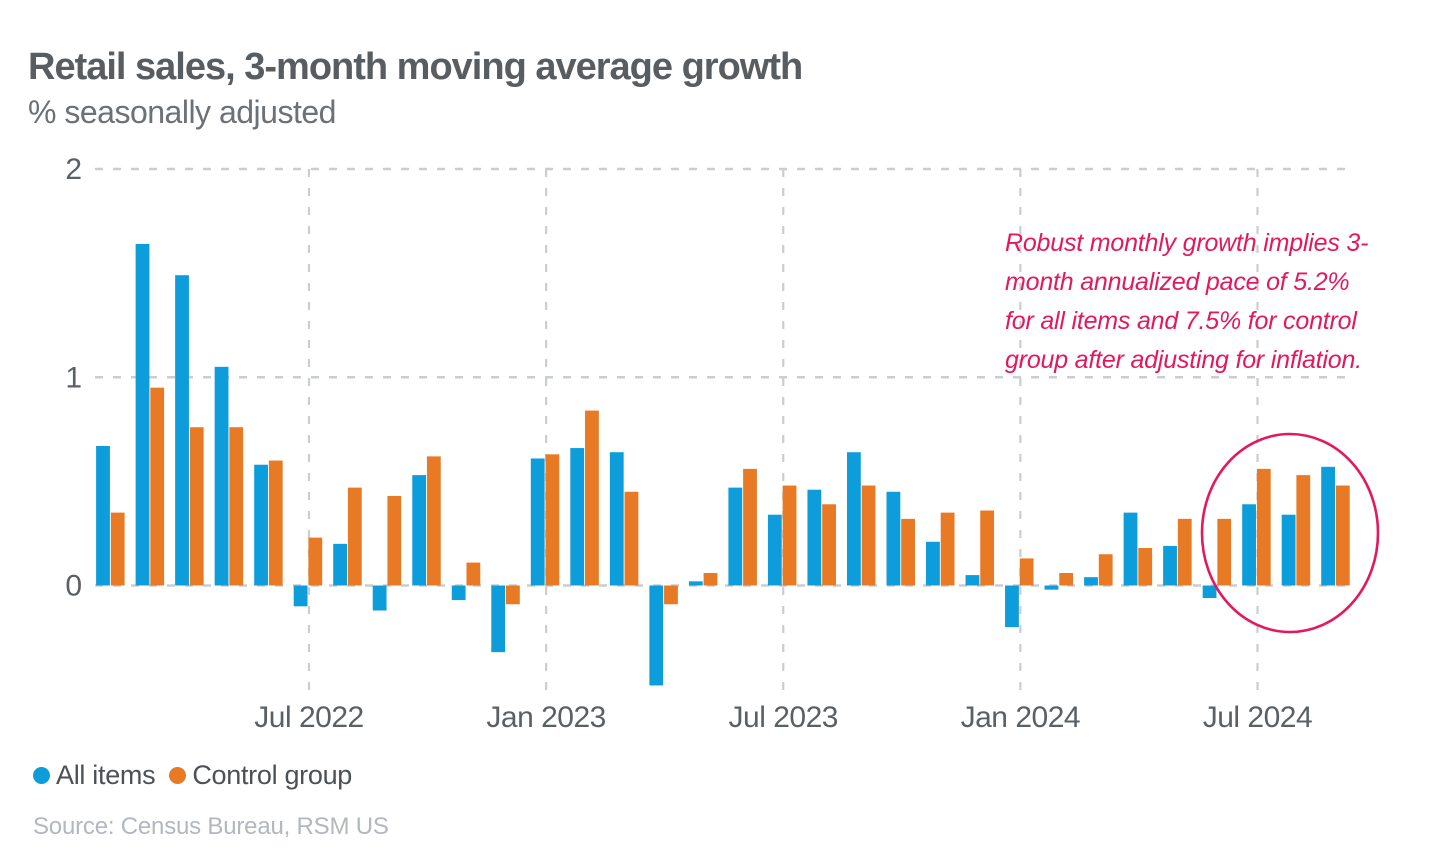  Describe the element at coordinates (1177, 282) in the screenshot. I see `annotation-line: month annualized pace of 5.2%` at that location.